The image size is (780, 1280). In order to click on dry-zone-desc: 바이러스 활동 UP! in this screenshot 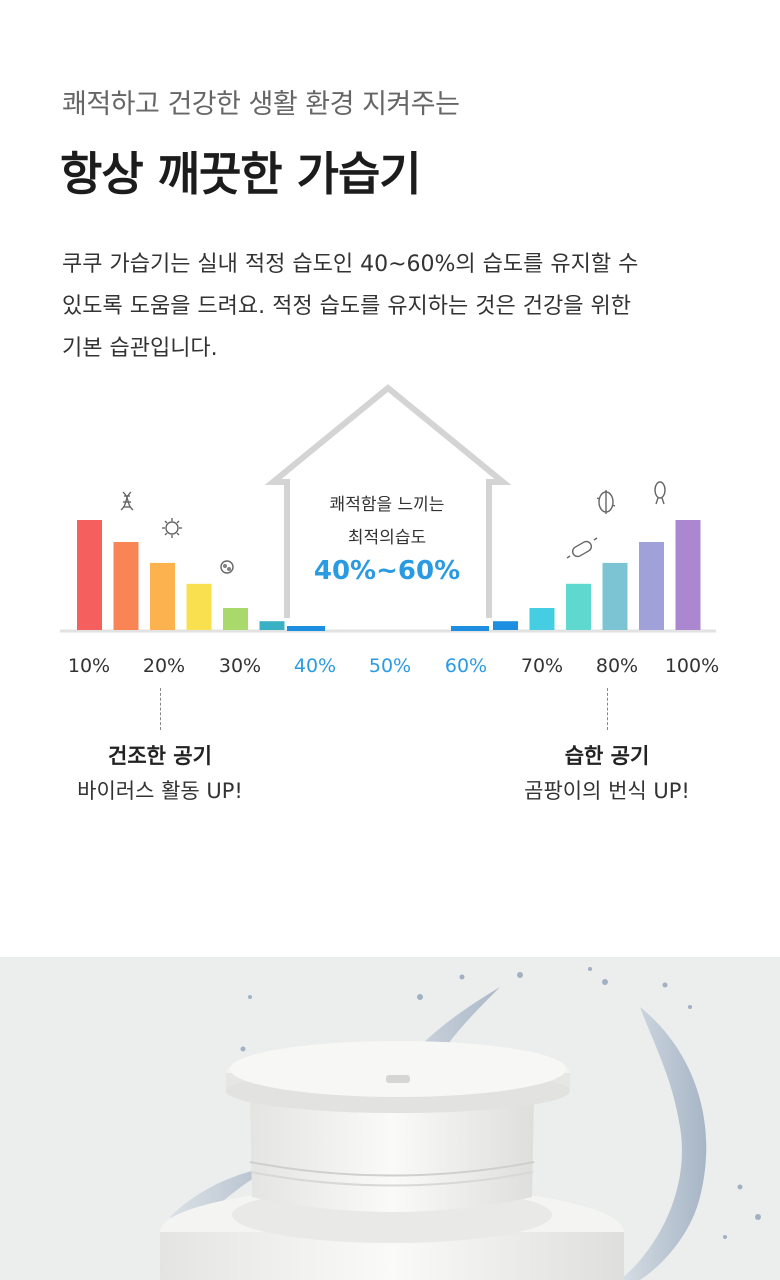, I will do `click(160, 791)`.